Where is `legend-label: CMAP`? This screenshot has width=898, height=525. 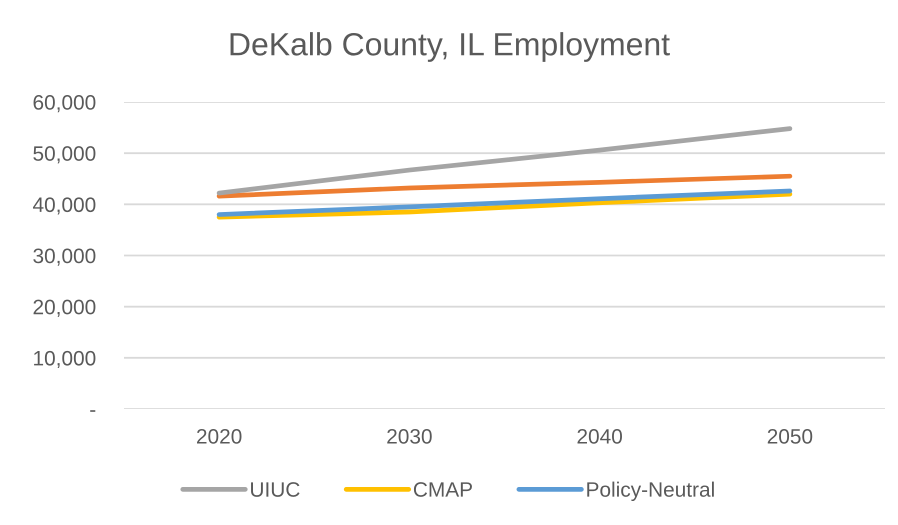
legend-label: CMAP is located at coordinates (443, 489).